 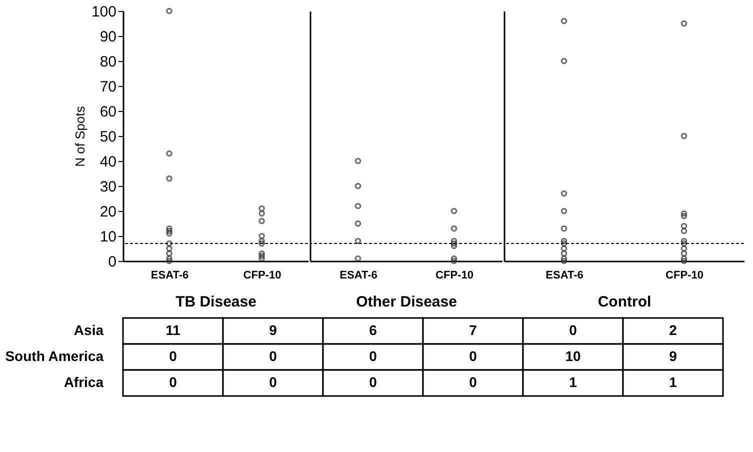 What do you see at coordinates (89, 330) in the screenshot?
I see `y-tick-label: Asia` at bounding box center [89, 330].